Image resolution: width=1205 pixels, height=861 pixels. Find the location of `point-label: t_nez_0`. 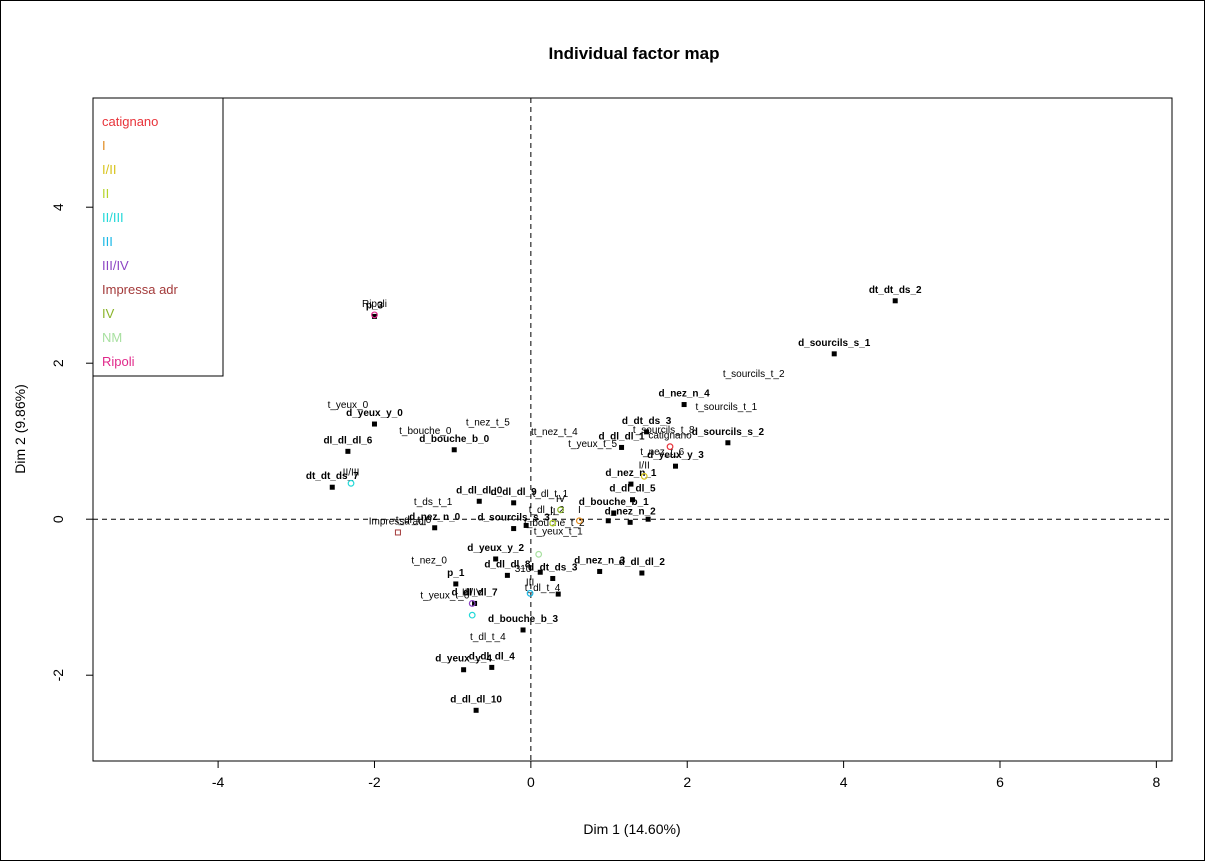

point-label: t_nez_0 is located at coordinates (429, 560).